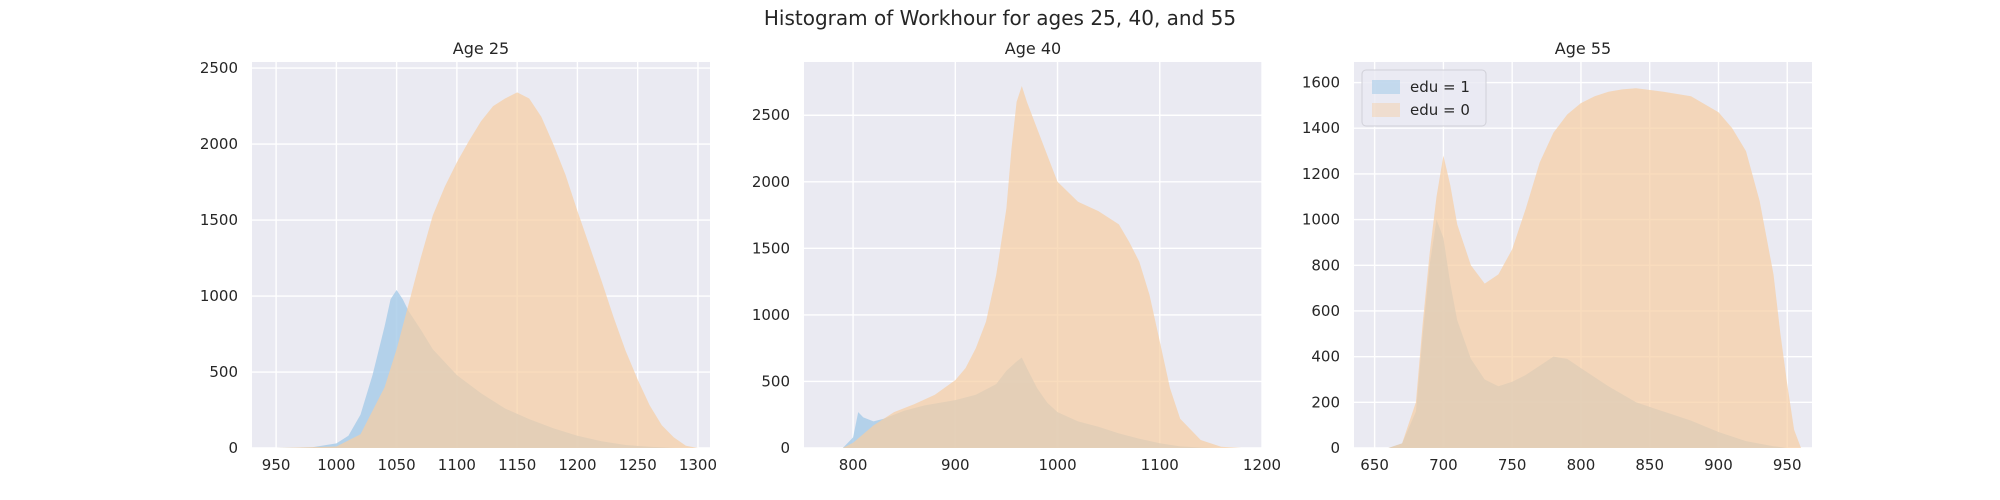 This screenshot has width=2000, height=500. What do you see at coordinates (1321, 83) in the screenshot?
I see `y-tick-label: 1600` at bounding box center [1321, 83].